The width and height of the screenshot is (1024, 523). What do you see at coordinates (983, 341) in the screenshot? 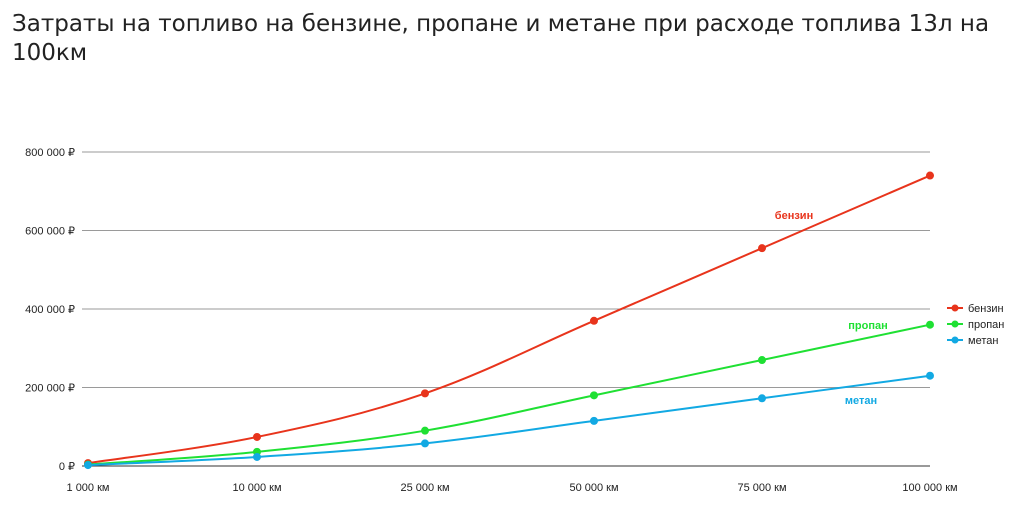
I see `legend-label: метан` at bounding box center [983, 341].